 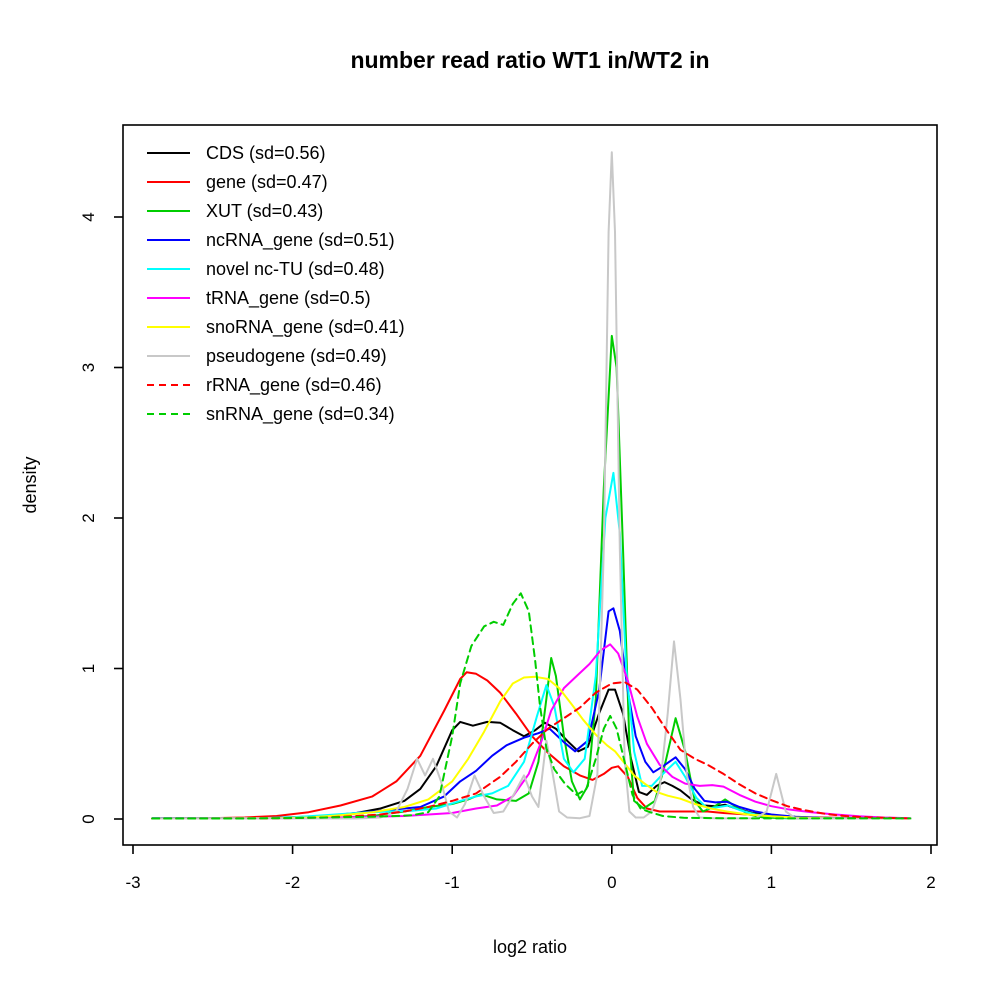 I want to click on y-axis: 0 1 2 3 4, so click(x=101, y=518).